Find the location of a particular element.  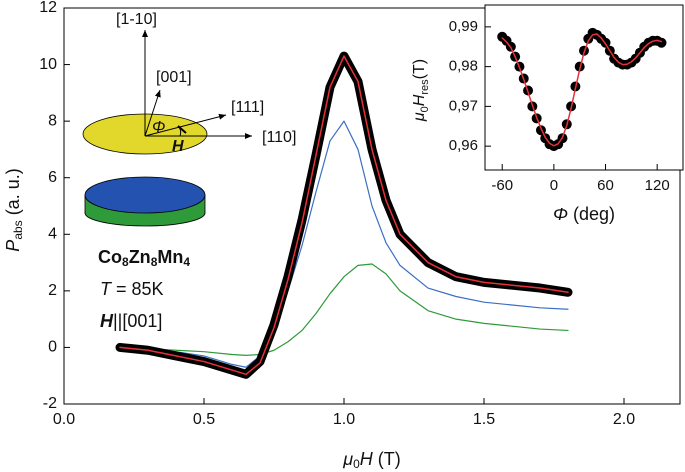

direction-label: [1-10] is located at coordinates (136, 19).